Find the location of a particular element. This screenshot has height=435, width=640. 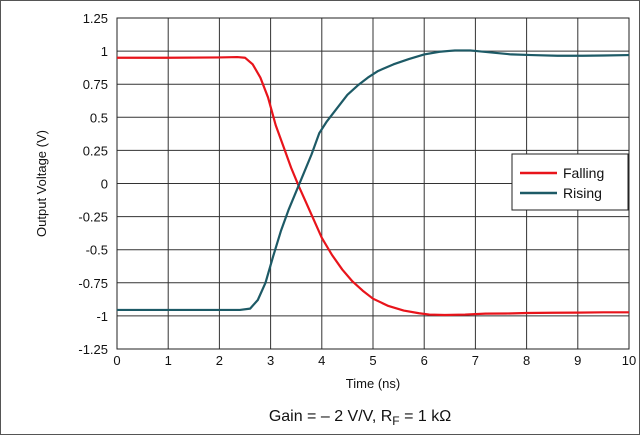

y-tick-label: 0.5 is located at coordinates (99, 117).